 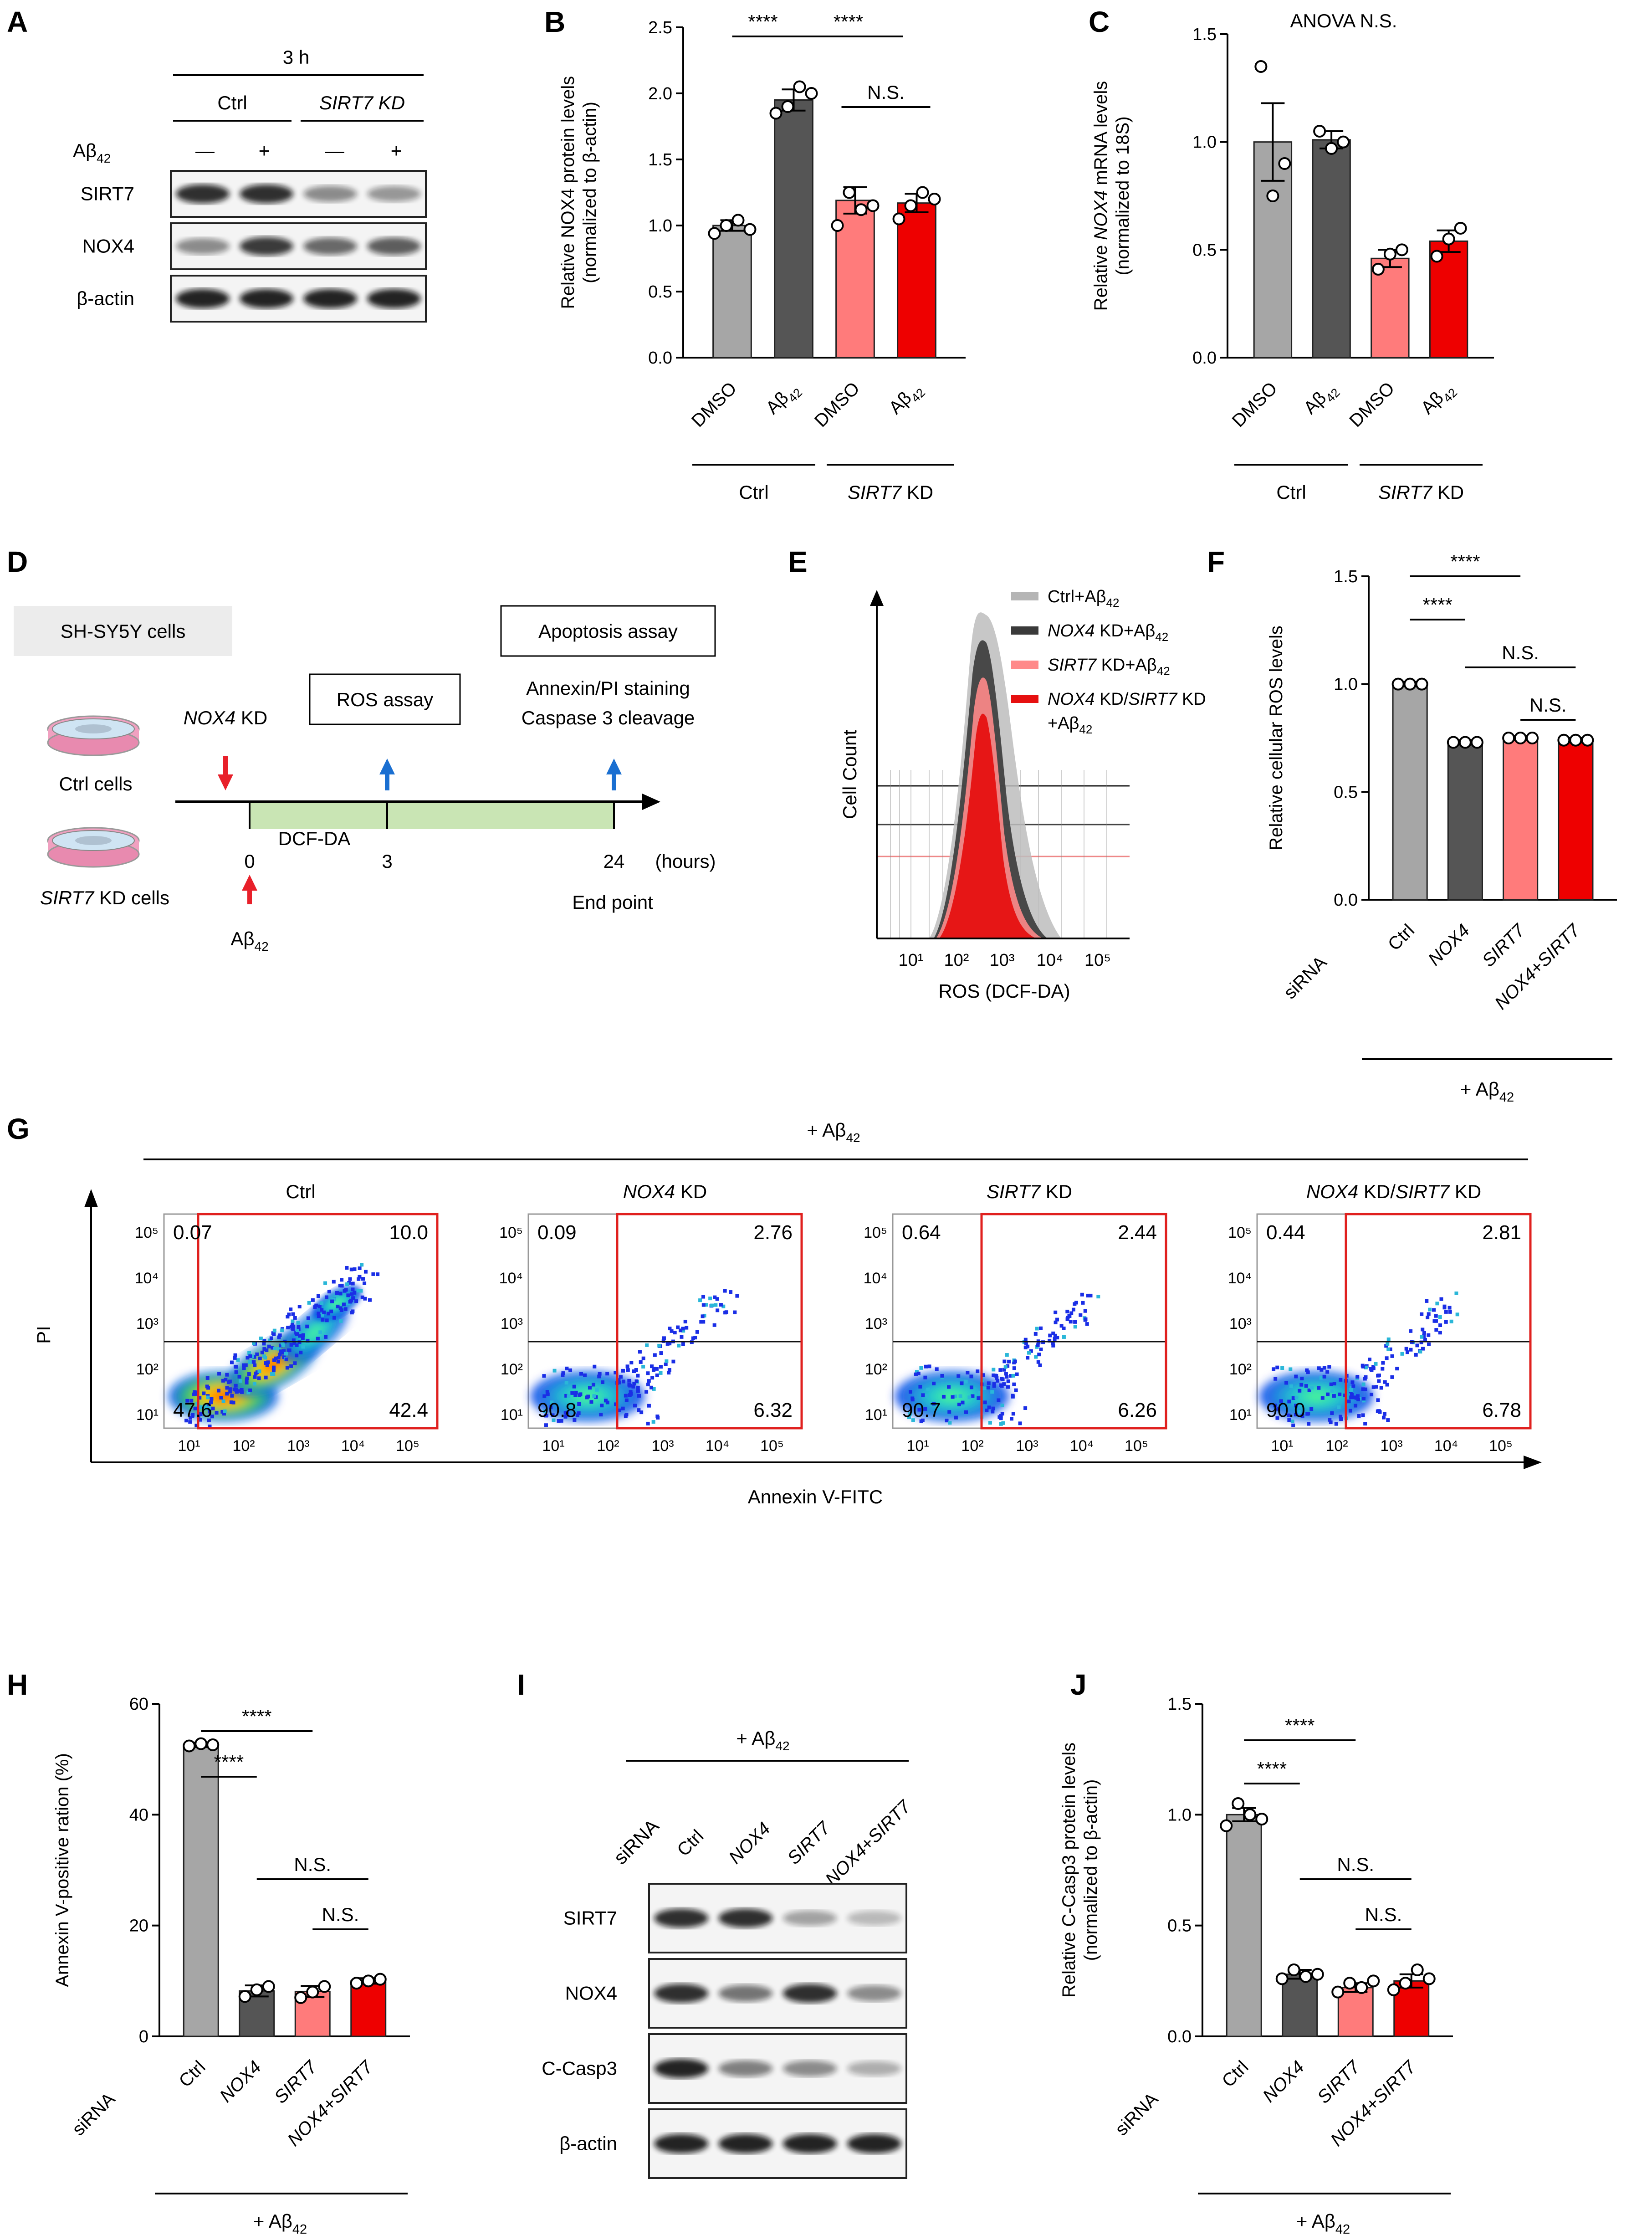 I want to click on group-label-sirt7: SIRT7 KD, so click(x=1421, y=493).